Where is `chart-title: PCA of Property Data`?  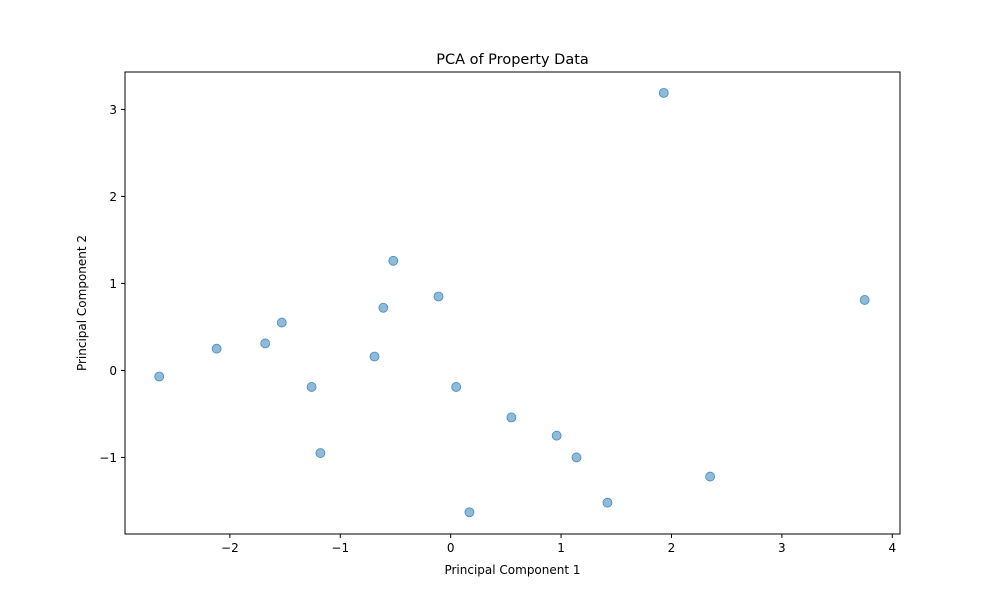
chart-title: PCA of Property Data is located at coordinates (512, 60).